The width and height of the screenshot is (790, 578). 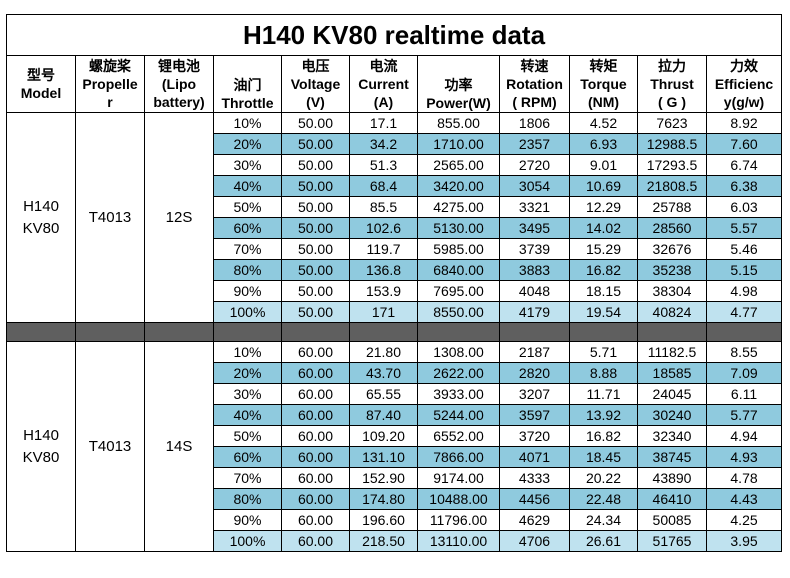 I want to click on header-efficiency-en2: y(g/w), so click(x=744, y=102).